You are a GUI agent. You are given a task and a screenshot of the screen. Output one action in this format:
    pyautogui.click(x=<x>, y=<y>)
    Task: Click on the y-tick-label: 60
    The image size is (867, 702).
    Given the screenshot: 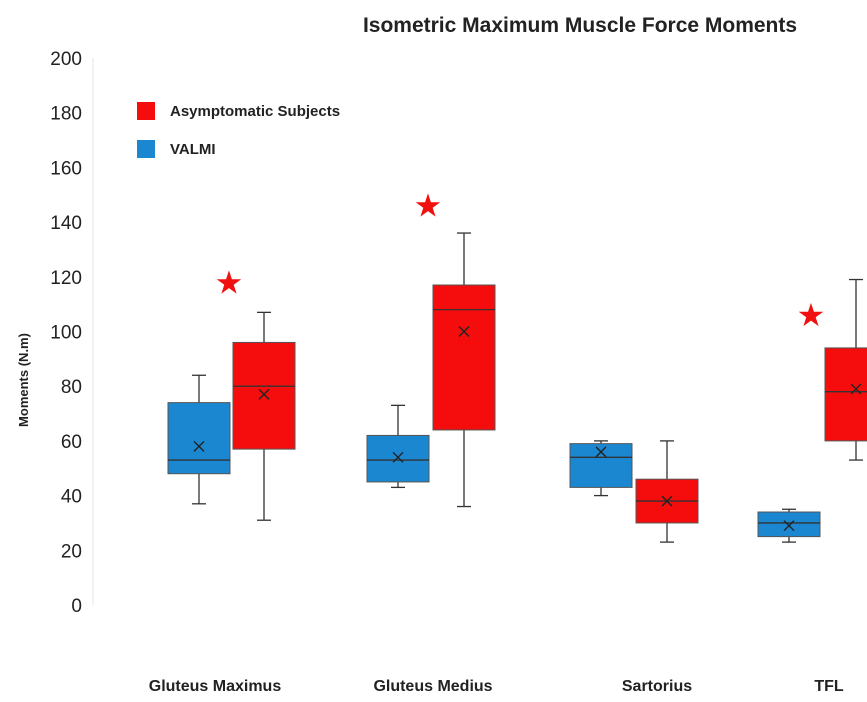 What is the action you would take?
    pyautogui.click(x=71, y=442)
    